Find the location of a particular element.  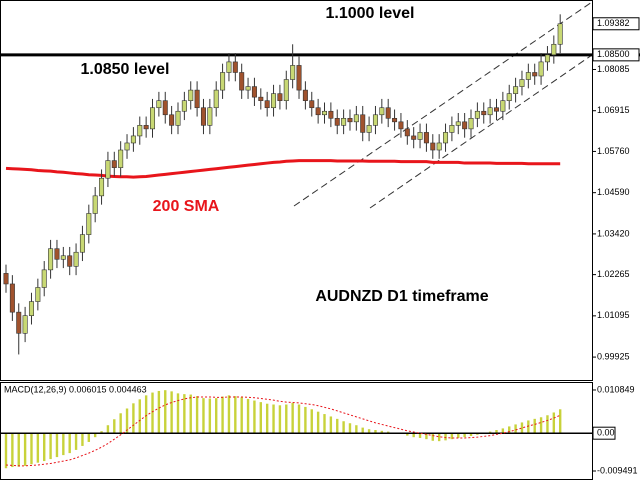

y-tick-label: 1.06915 is located at coordinates (613, 110).